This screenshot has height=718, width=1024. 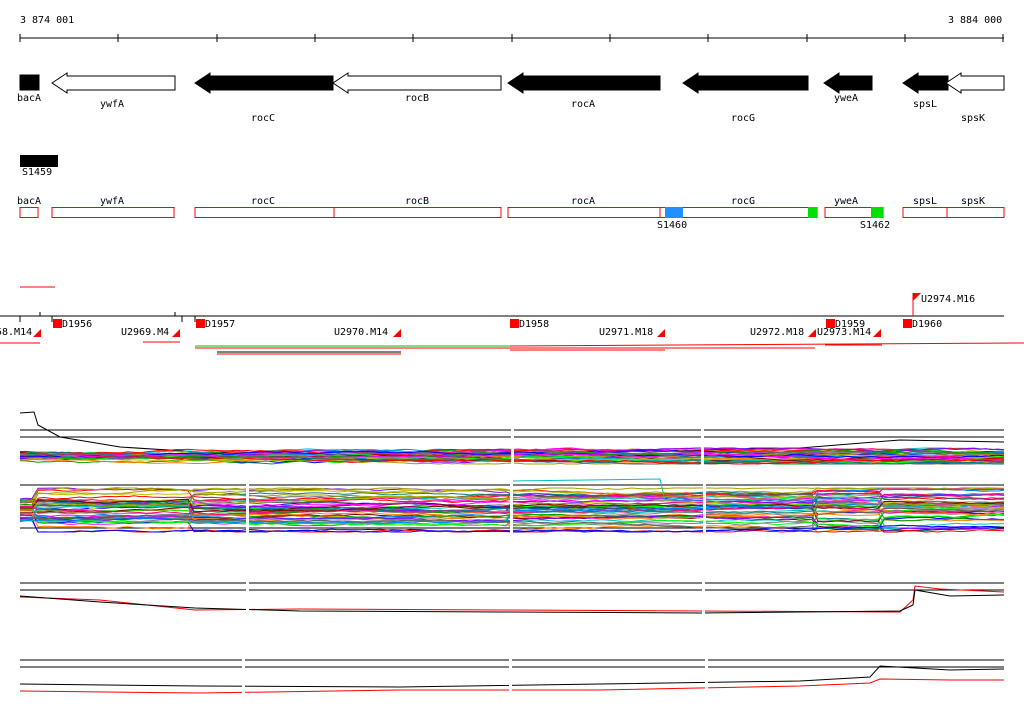 I want to click on transcript-lines, so click(x=512, y=348).